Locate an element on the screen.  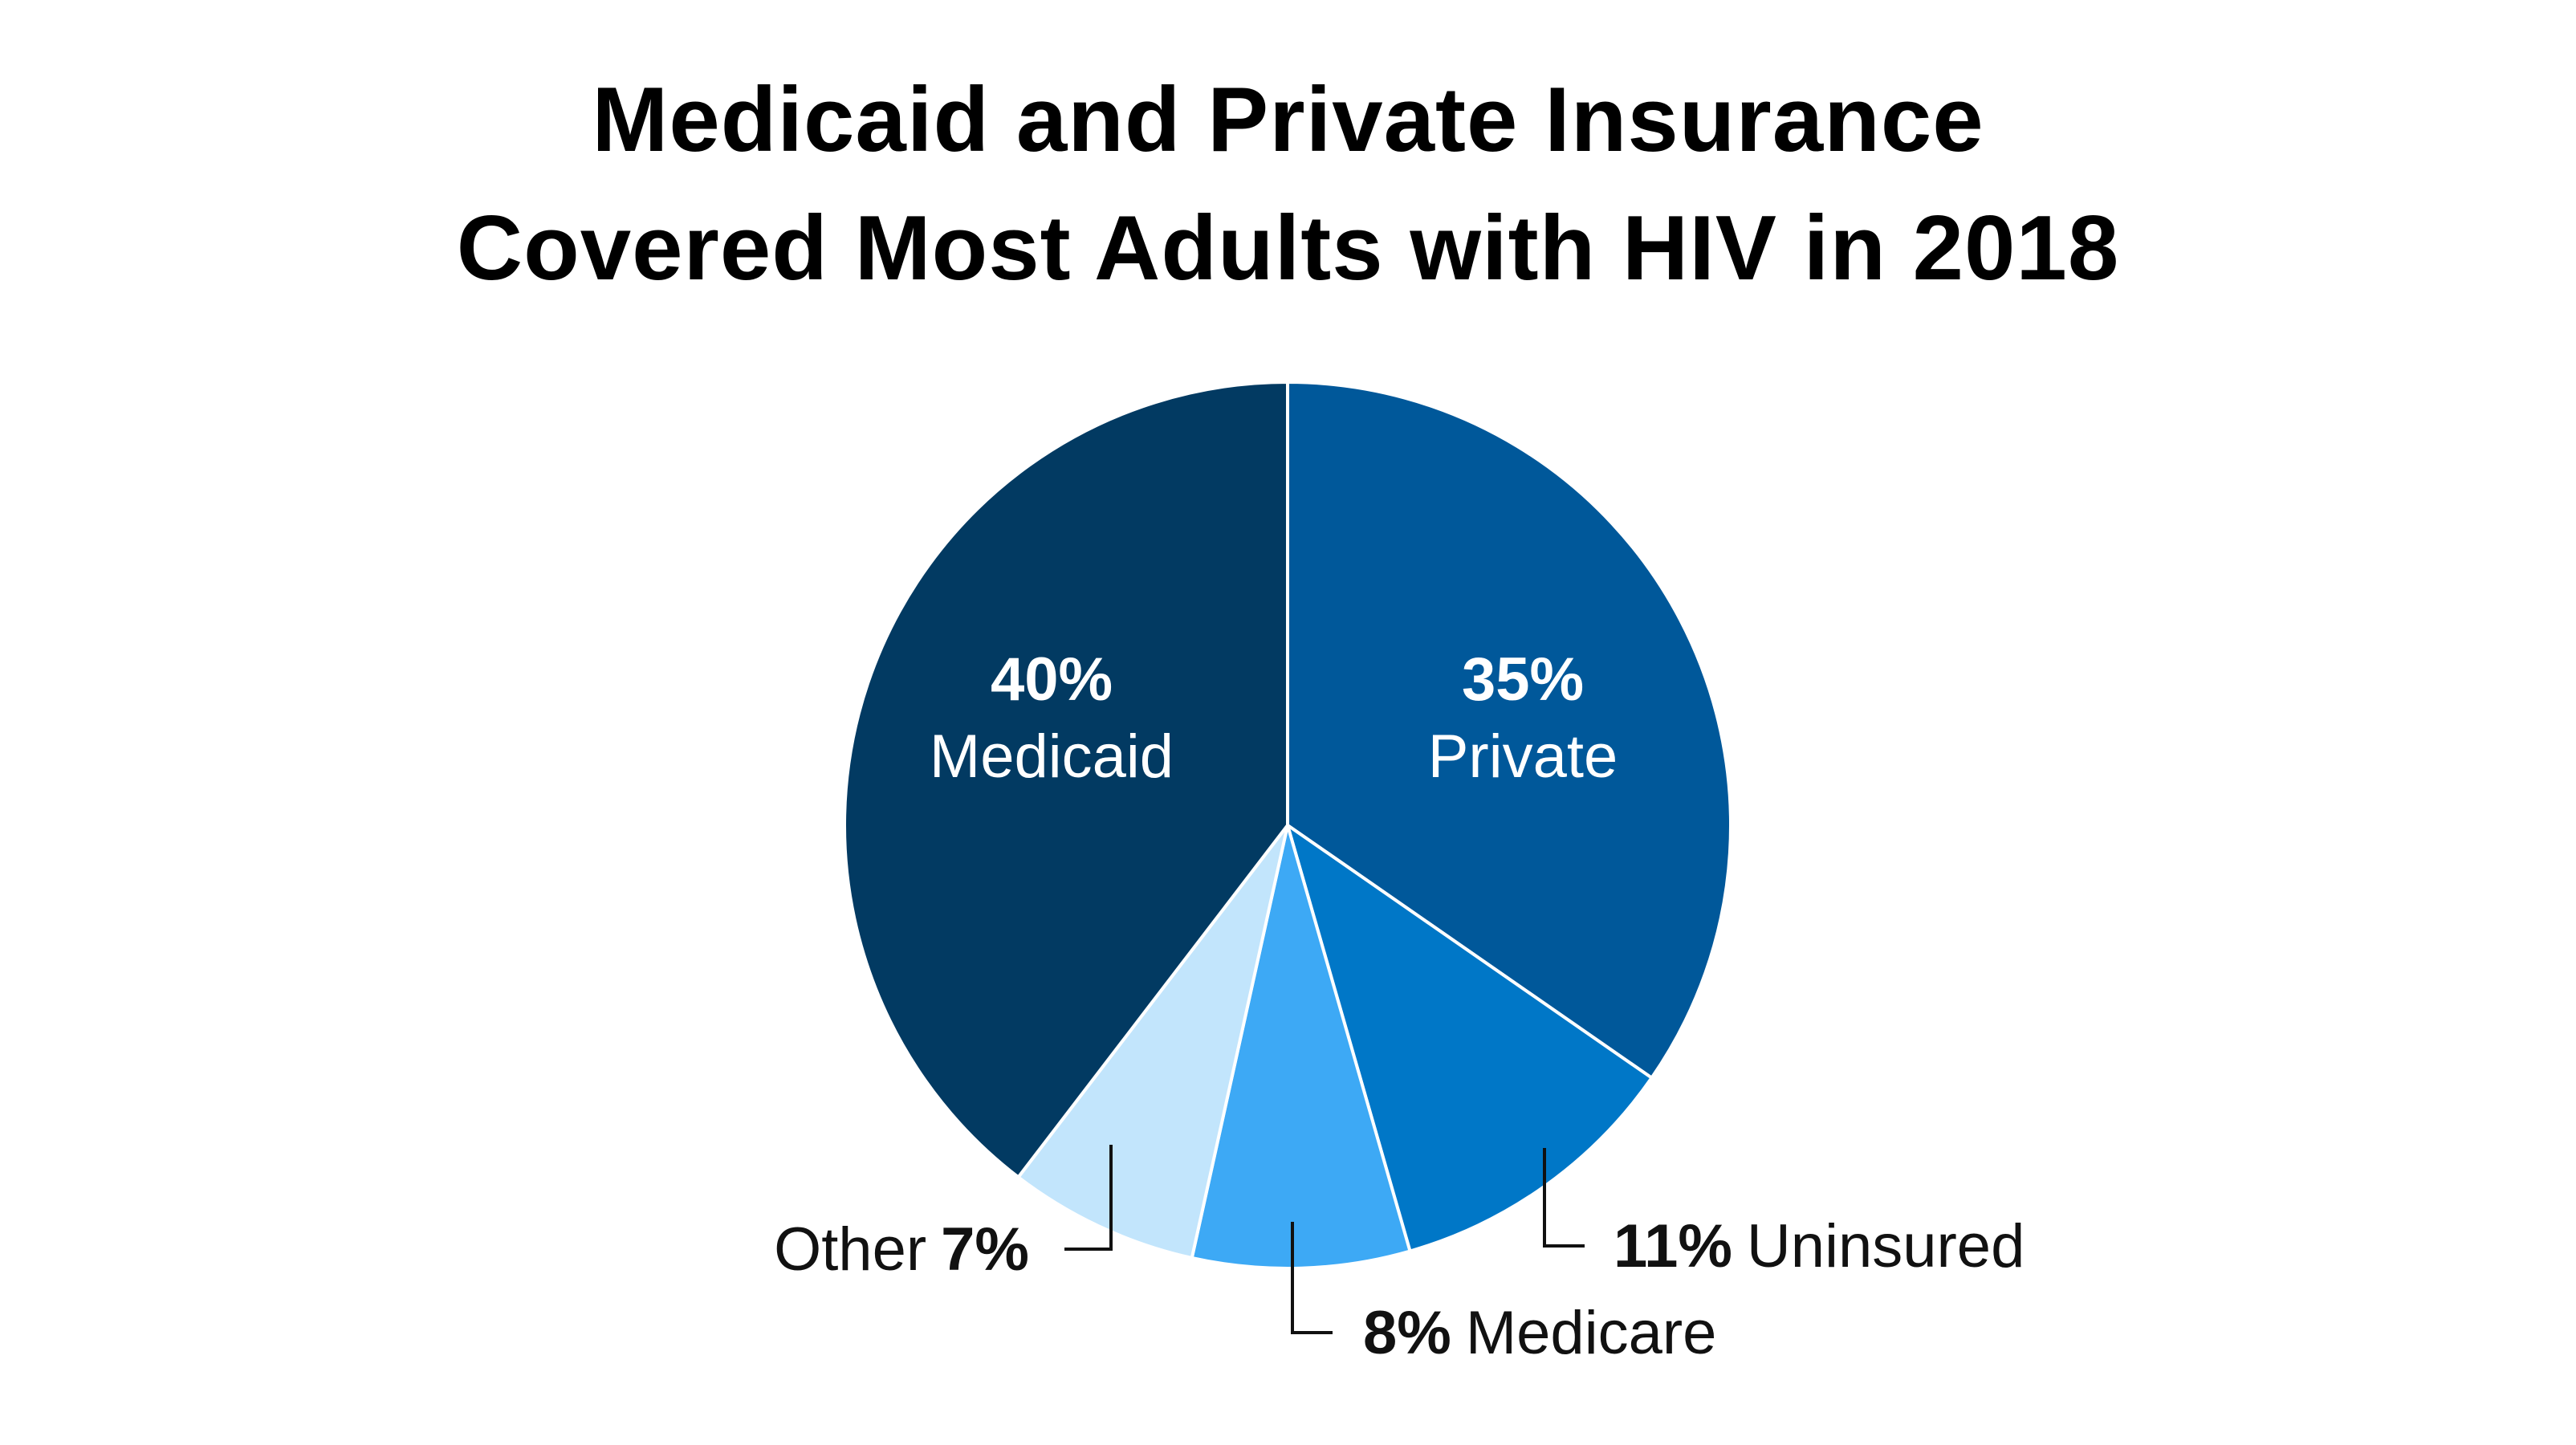
data-label-uninsured: 11% Uninsured is located at coordinates (1820, 1246).